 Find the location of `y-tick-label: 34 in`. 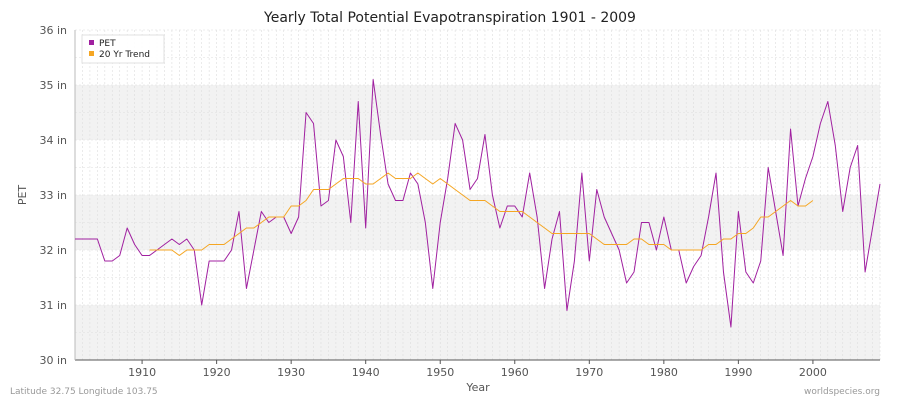

y-tick-label: 34 in is located at coordinates (53, 140).